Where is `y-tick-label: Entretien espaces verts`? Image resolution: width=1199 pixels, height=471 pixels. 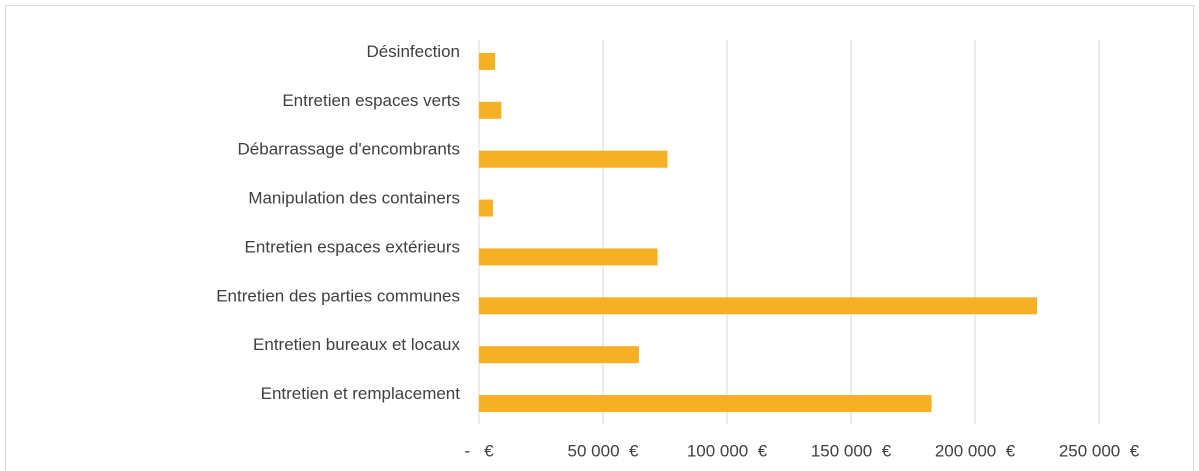 y-tick-label: Entretien espaces verts is located at coordinates (371, 100).